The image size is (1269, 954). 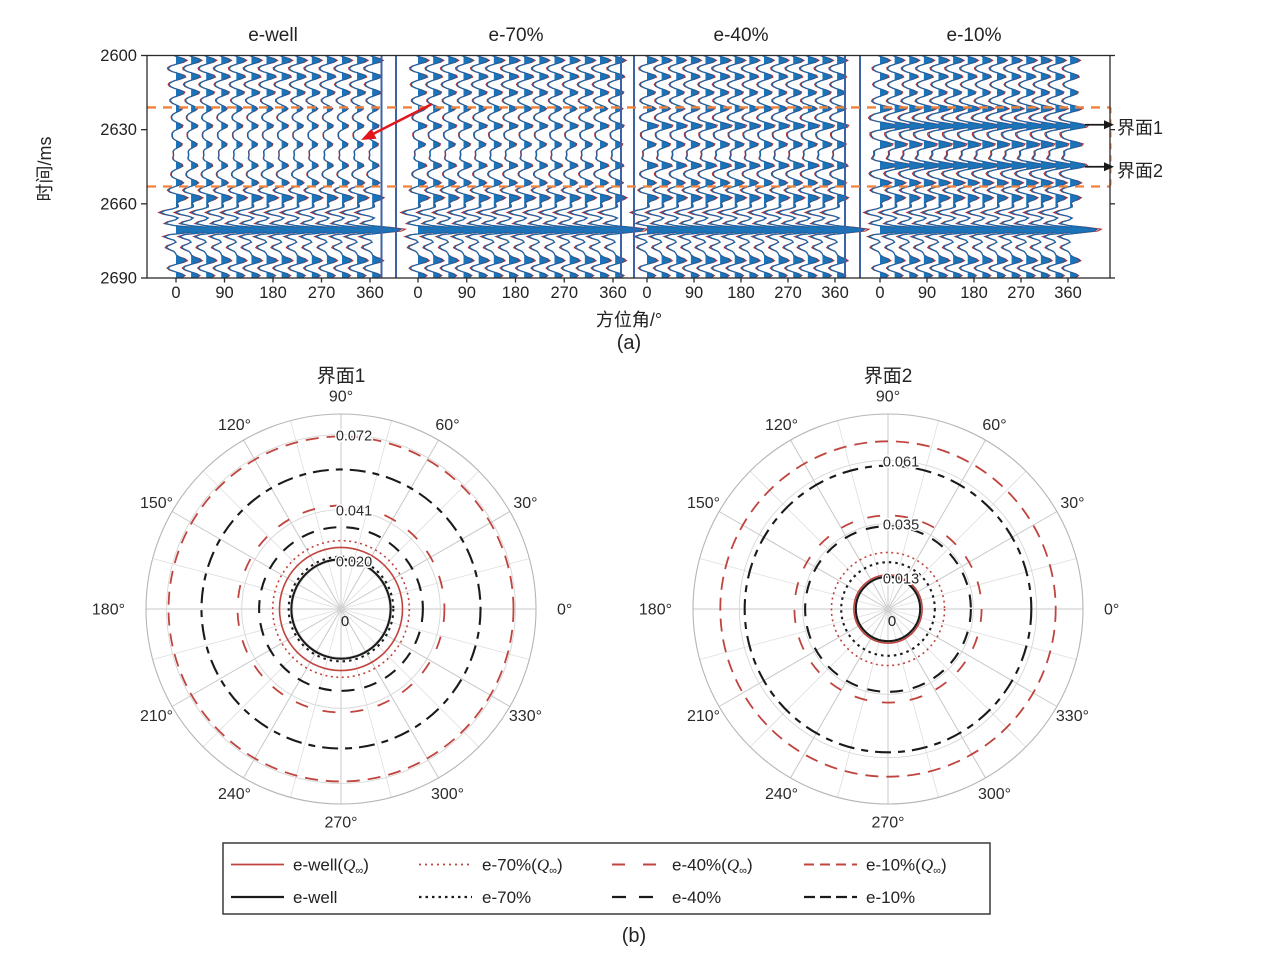 I want to click on polar-r-tick-label: 0.020, so click(x=354, y=563).